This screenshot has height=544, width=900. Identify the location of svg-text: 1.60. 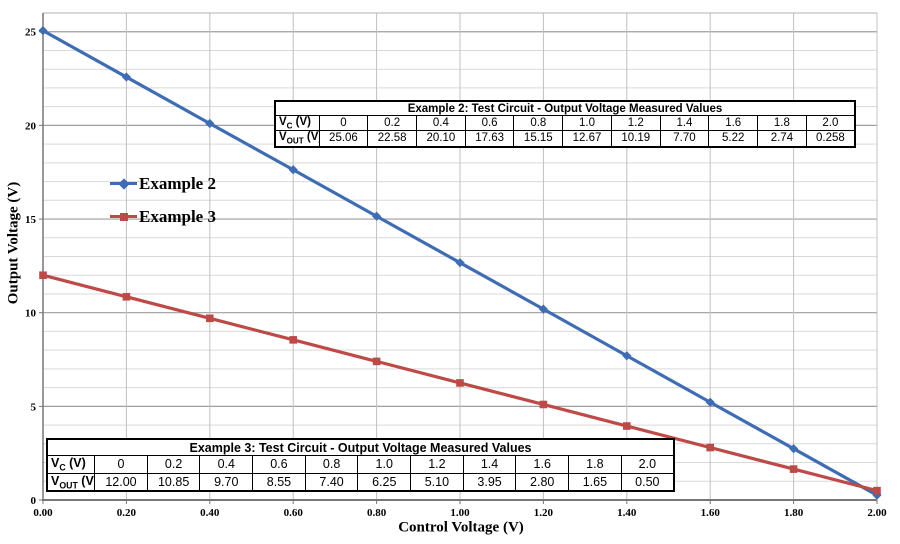
(711, 513).